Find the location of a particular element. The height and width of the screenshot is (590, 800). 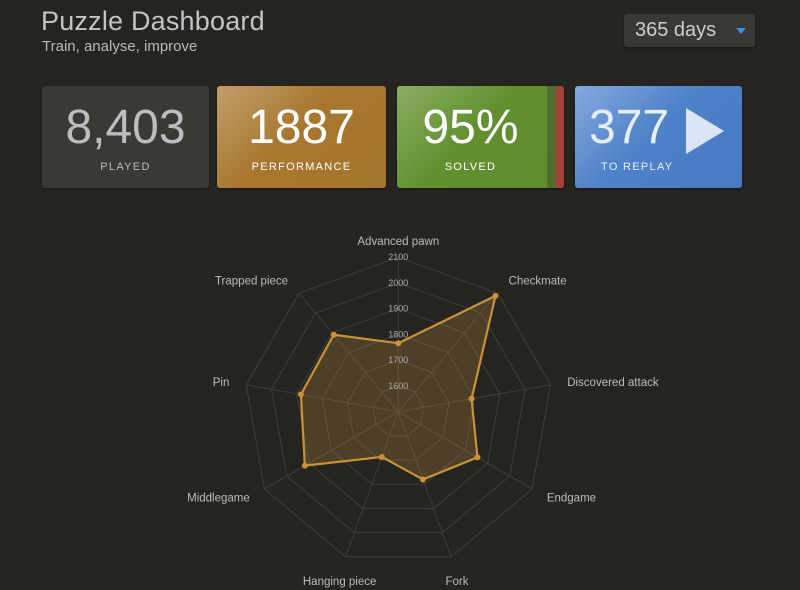

performance-label: PERFORMANCE is located at coordinates (301, 167).